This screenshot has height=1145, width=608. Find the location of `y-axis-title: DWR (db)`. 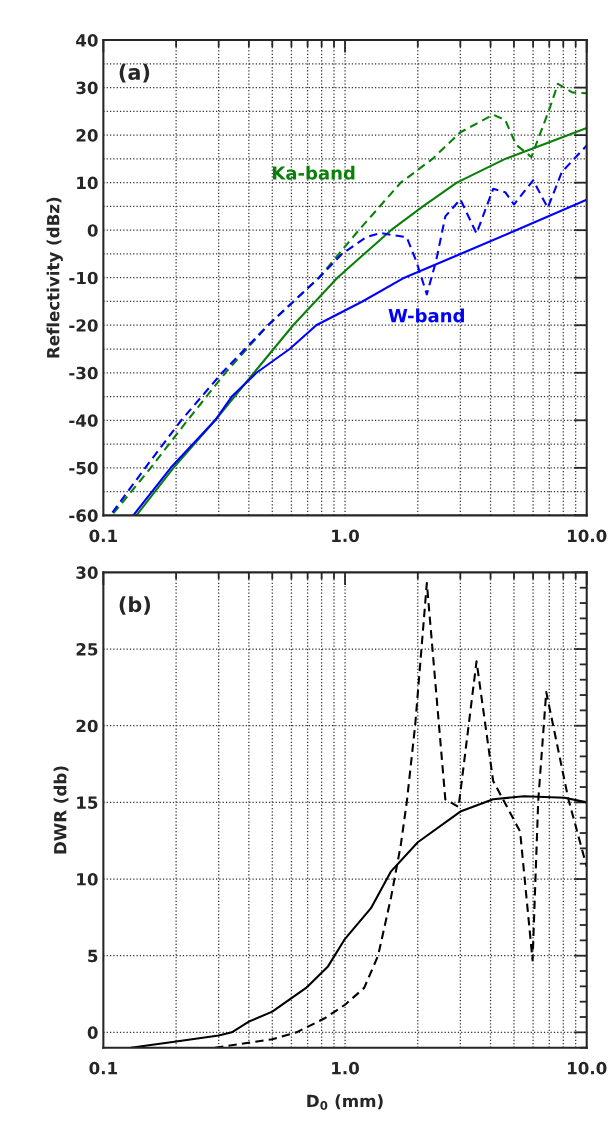

y-axis-title: DWR (db) is located at coordinates (61, 810).